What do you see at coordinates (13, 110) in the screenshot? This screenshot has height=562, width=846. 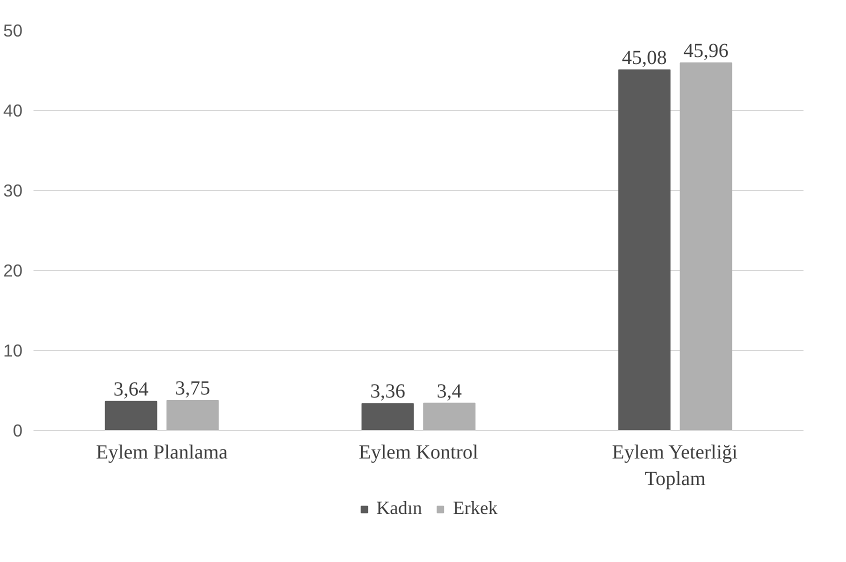 I see `y-tick-label: 40` at bounding box center [13, 110].